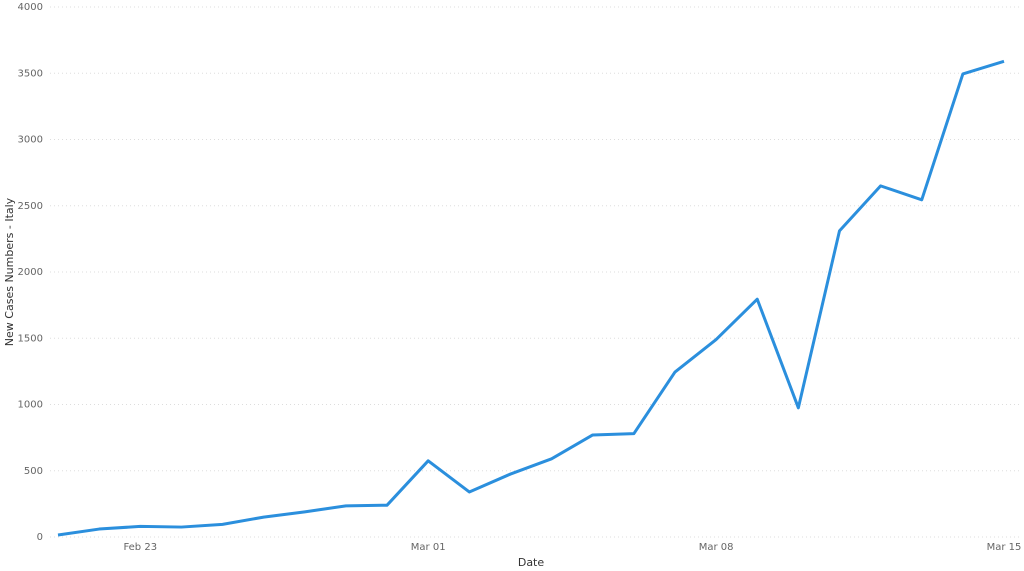 The width and height of the screenshot is (1024, 571). I want to click on y-tick-label: 2500, so click(30, 206).